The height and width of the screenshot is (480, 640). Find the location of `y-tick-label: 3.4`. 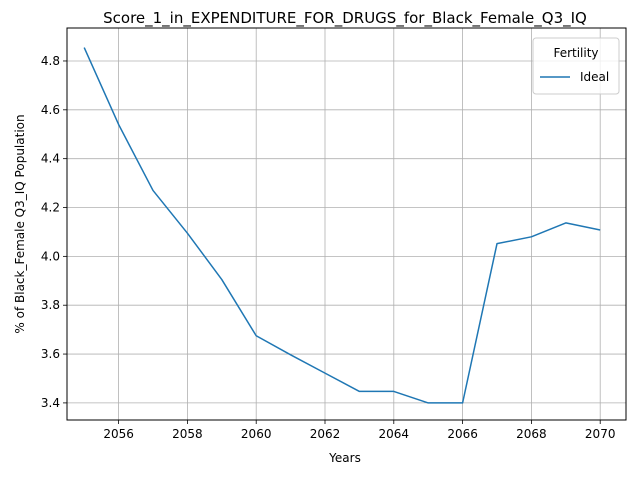

y-tick-label: 3.4 is located at coordinates (50, 403).